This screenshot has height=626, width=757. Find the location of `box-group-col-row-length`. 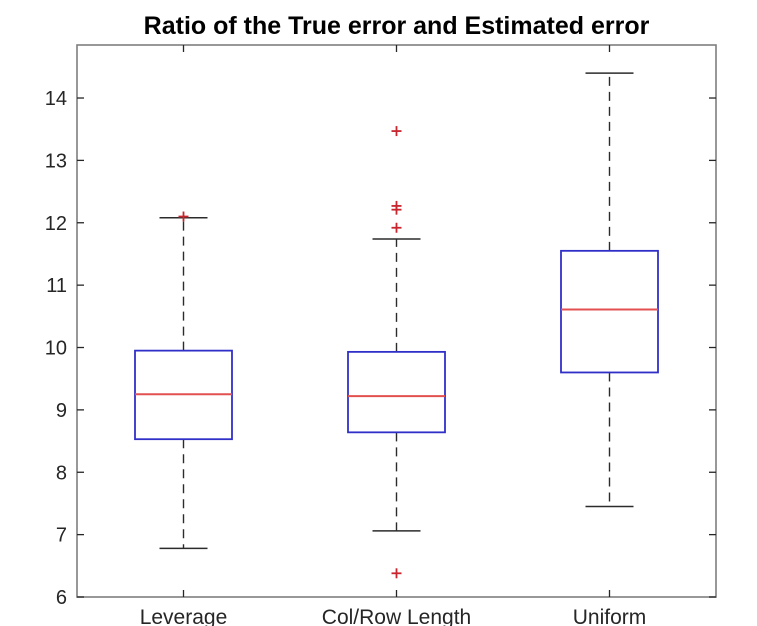

box-group-col-row-length is located at coordinates (396, 352).